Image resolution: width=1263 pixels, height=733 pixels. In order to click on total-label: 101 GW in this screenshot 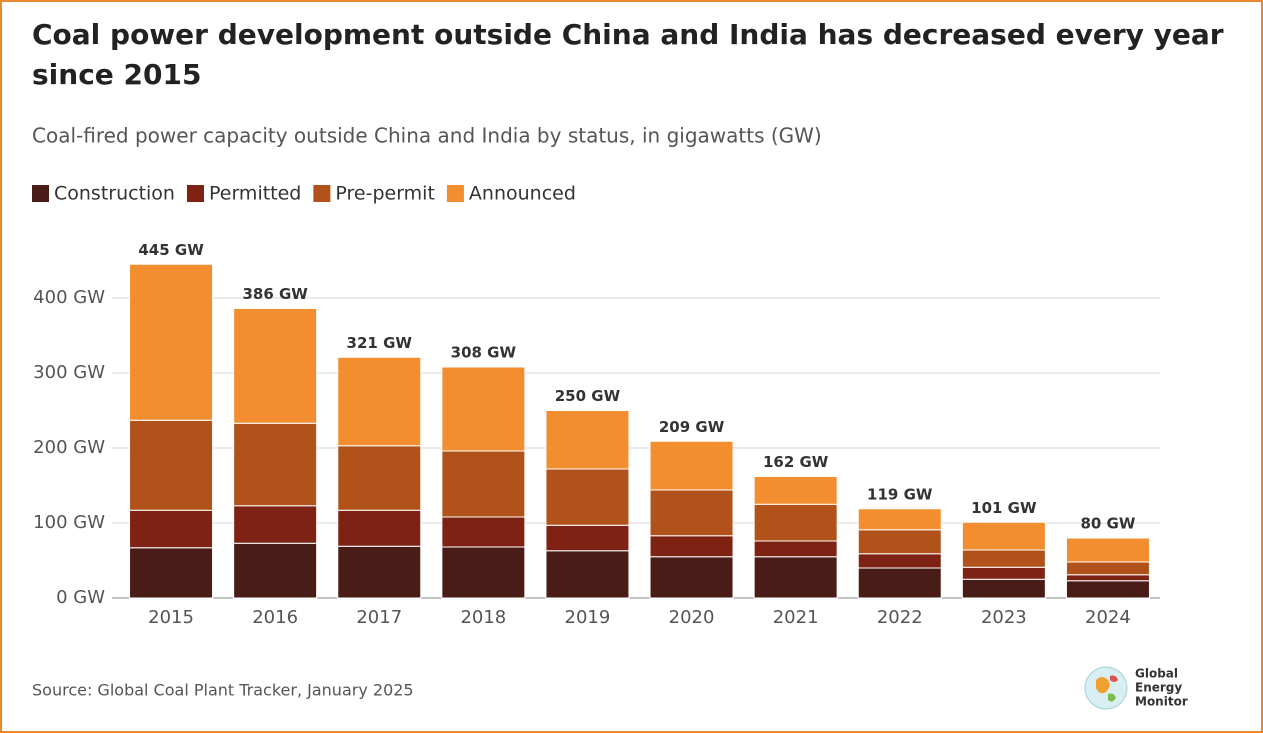, I will do `click(1004, 508)`.